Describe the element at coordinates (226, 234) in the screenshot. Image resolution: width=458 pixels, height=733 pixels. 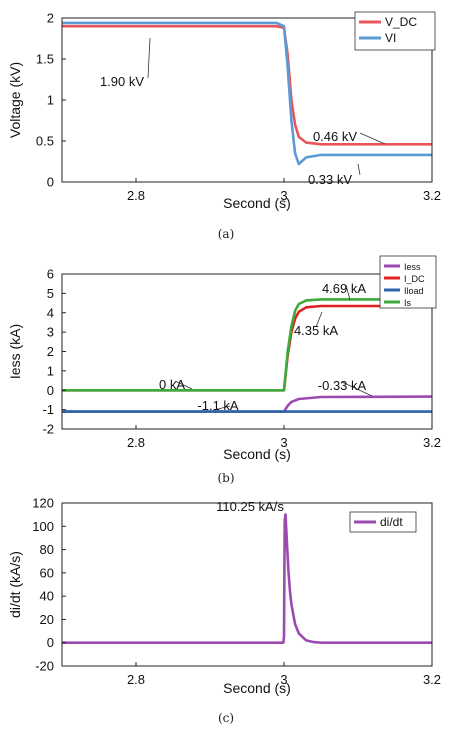
I see `caption: (a)` at that location.